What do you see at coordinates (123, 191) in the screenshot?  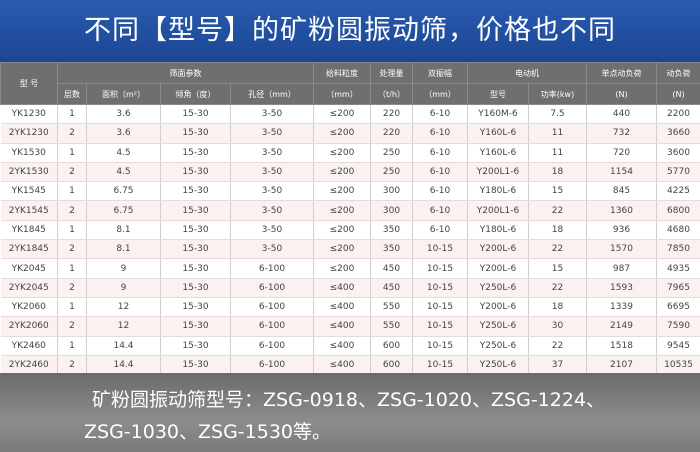 I see `table-cell: 6.75` at bounding box center [123, 191].